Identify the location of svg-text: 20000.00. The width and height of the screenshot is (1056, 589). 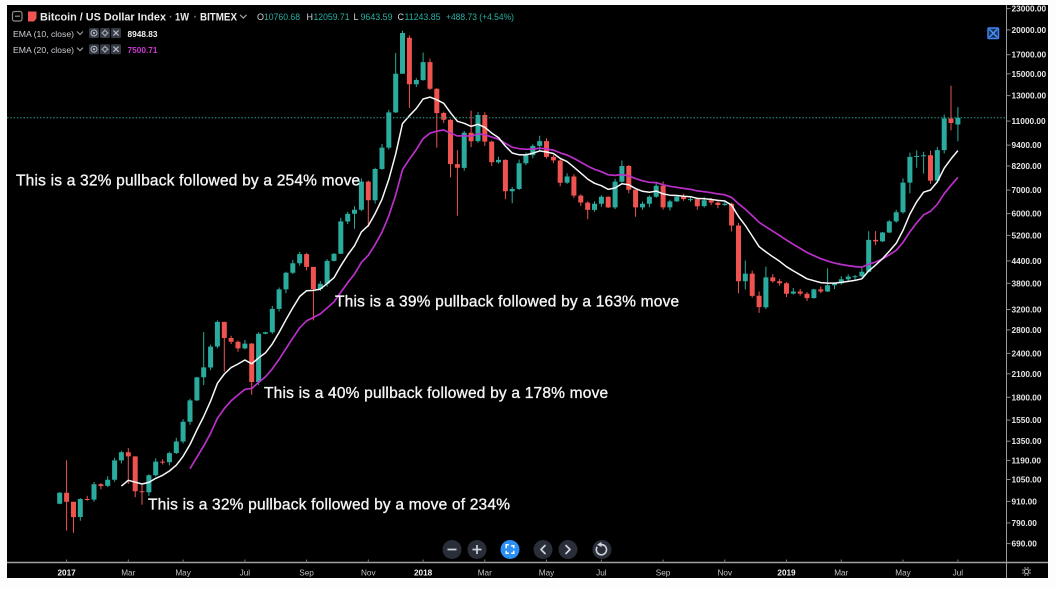
(1029, 30).